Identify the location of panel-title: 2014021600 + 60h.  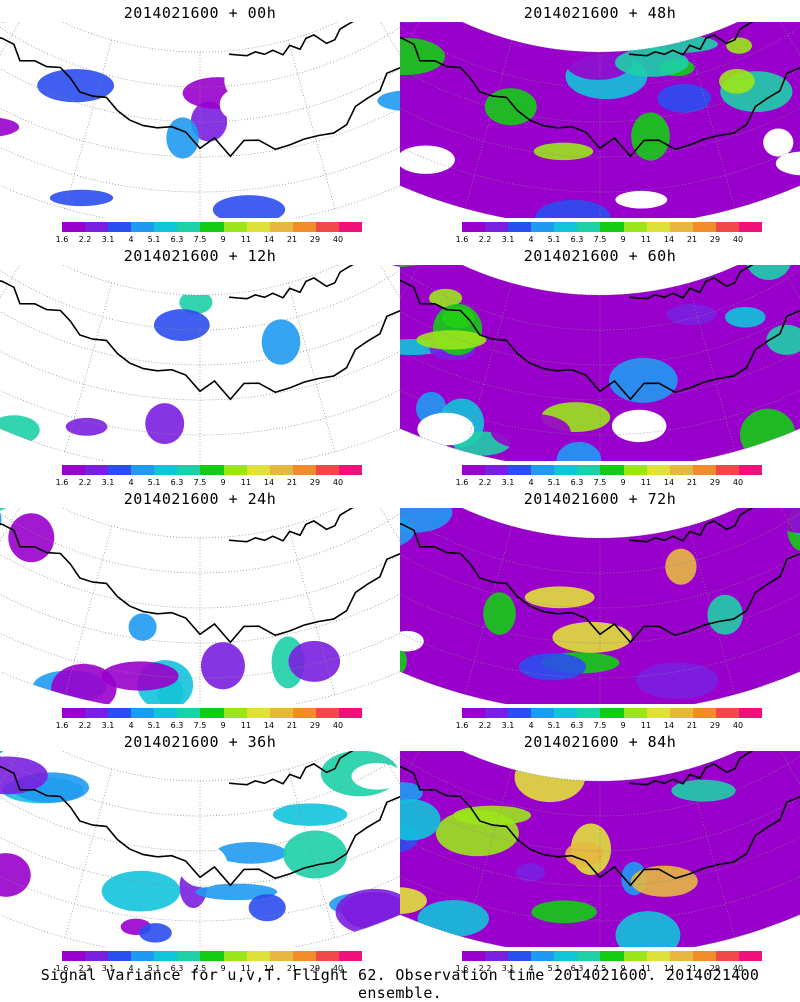
(600, 256).